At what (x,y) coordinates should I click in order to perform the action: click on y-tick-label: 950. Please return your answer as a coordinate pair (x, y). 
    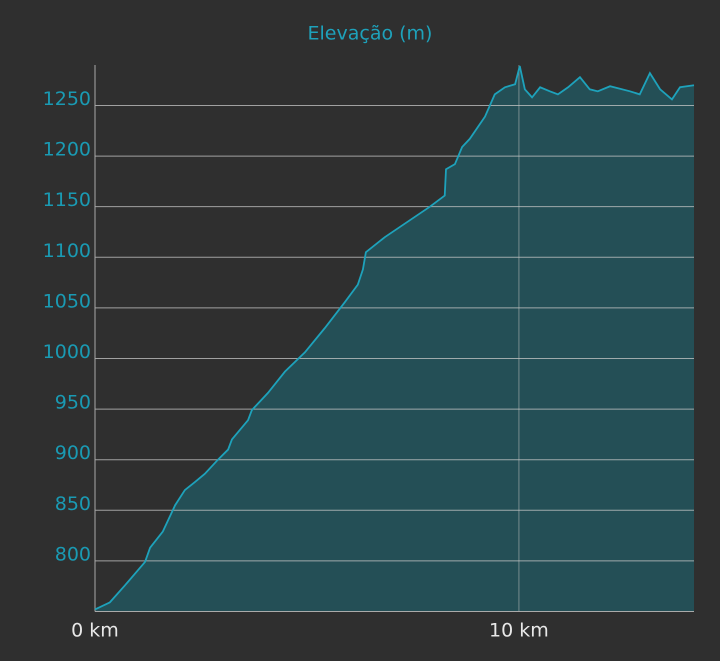
    Looking at the image, I should click on (73, 403).